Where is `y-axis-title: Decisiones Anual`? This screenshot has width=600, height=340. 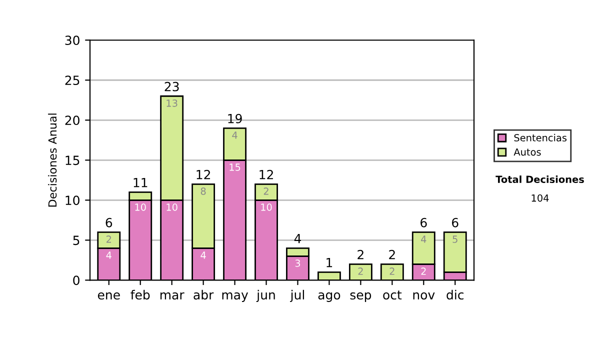 y-axis-title: Decisiones Anual is located at coordinates (52, 160).